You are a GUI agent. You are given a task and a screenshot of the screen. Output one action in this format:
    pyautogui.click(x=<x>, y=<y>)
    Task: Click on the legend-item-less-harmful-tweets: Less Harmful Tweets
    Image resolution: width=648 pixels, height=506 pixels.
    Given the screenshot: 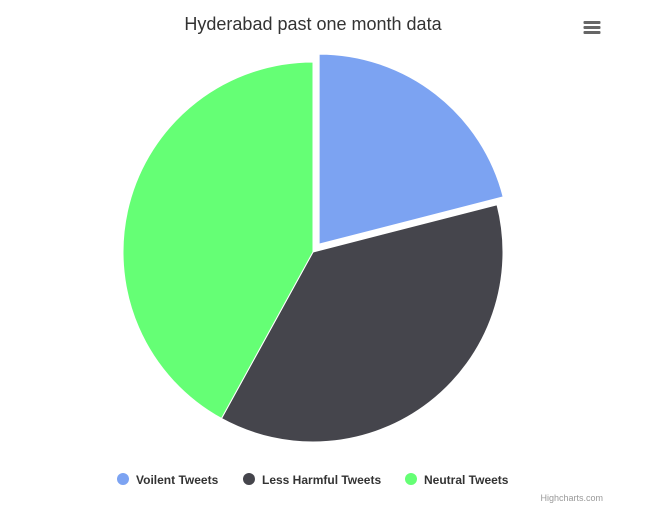 What is the action you would take?
    pyautogui.click(x=312, y=480)
    